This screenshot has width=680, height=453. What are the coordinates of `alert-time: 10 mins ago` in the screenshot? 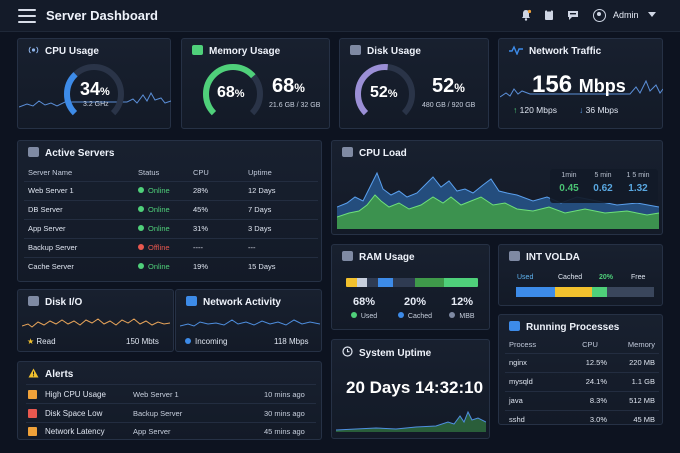 It's located at (284, 394).